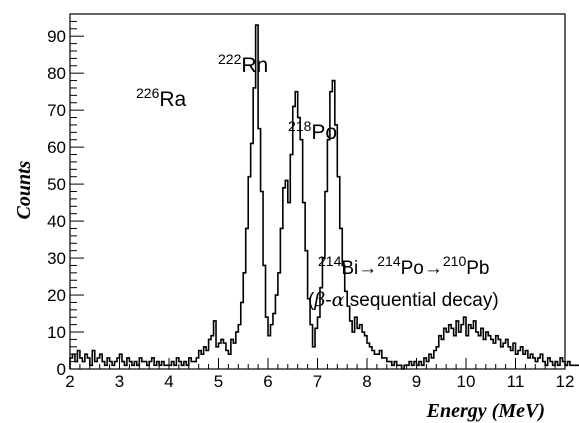 This screenshot has height=423, width=579. What do you see at coordinates (565, 381) in the screenshot?
I see `x-tick-label: 12` at bounding box center [565, 381].